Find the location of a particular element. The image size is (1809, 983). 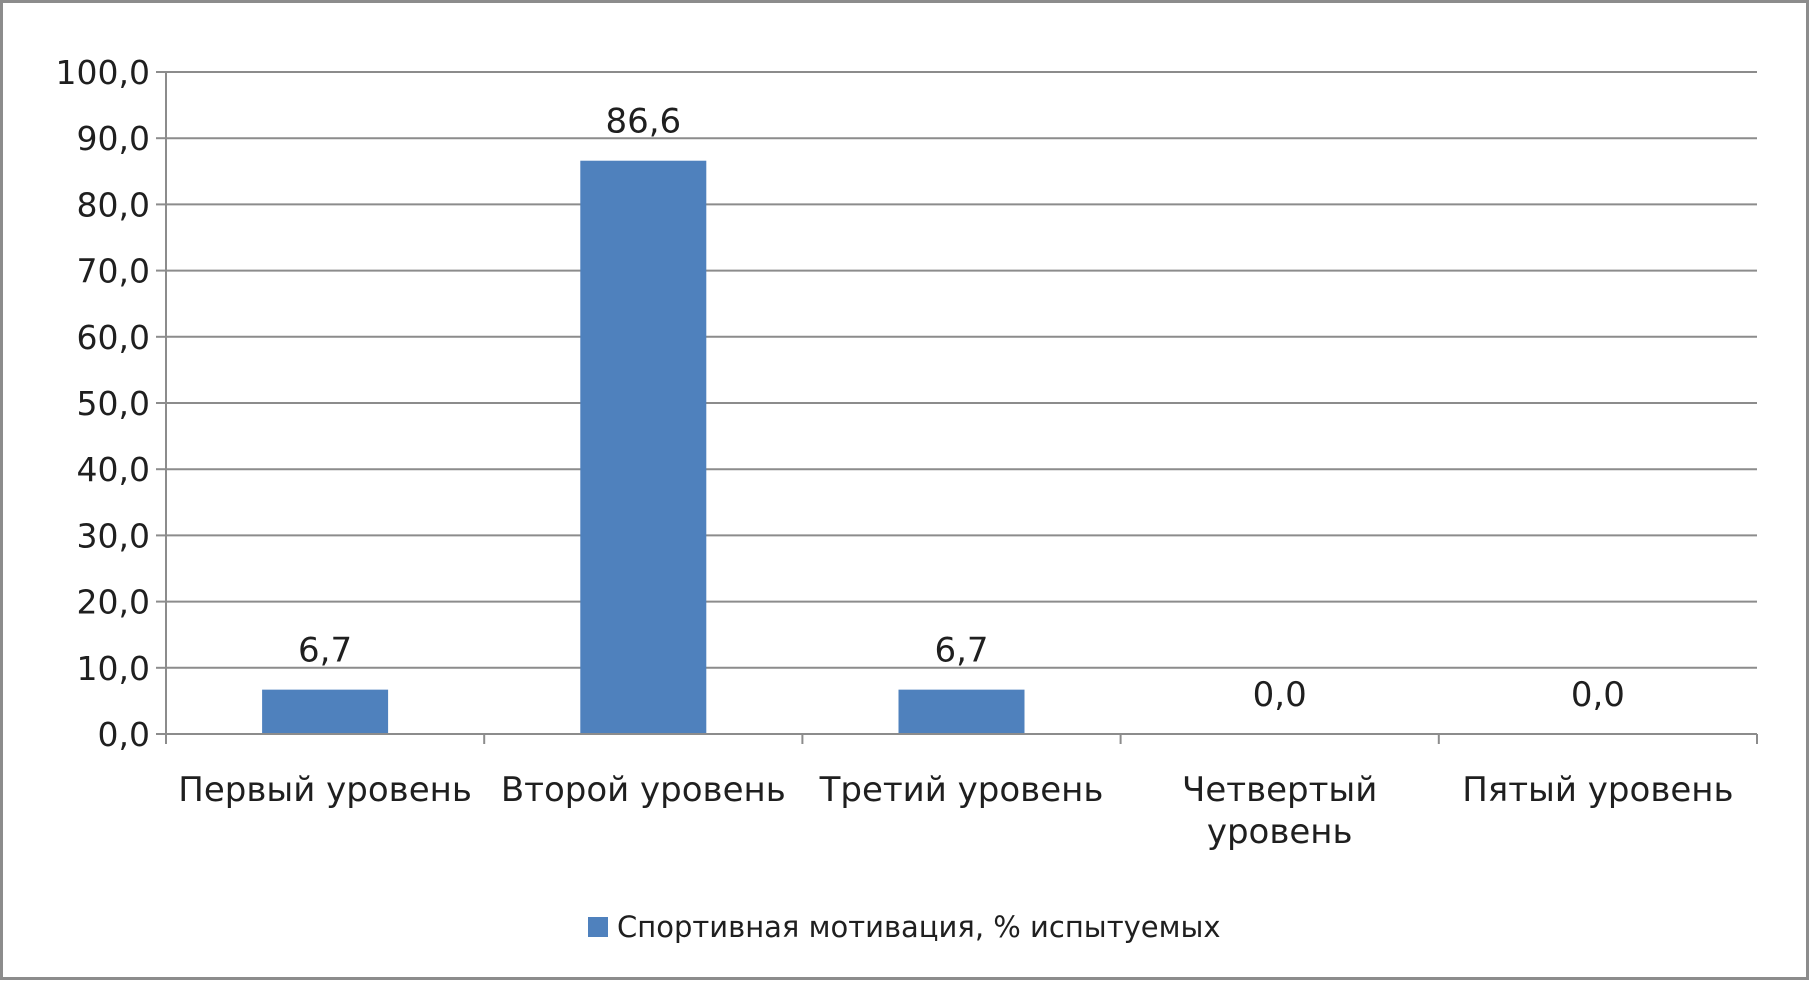

data-label: 86,6 is located at coordinates (643, 122).